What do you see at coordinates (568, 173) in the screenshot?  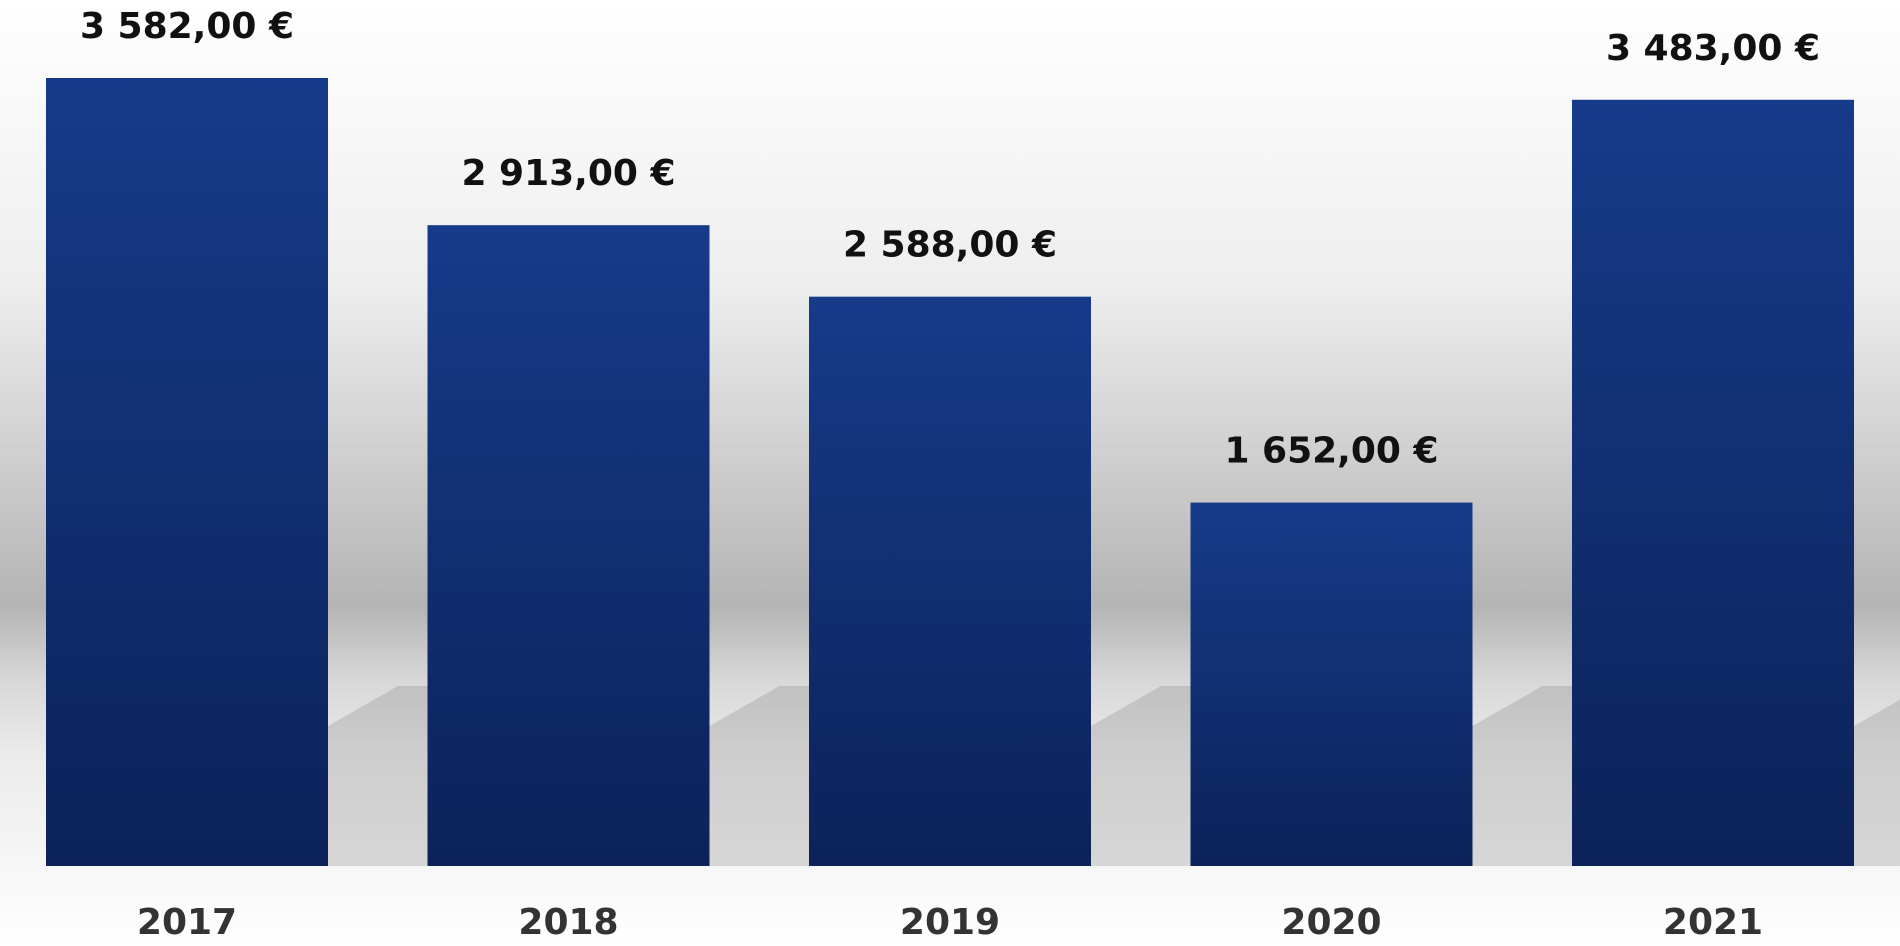 I see `value-label: 2 913,00 €` at bounding box center [568, 173].